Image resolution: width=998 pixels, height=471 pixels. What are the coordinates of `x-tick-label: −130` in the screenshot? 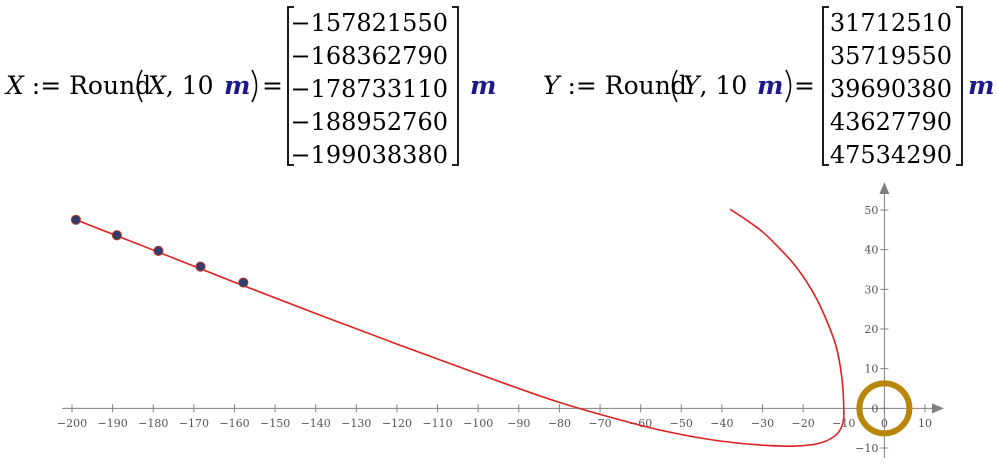 It's located at (356, 423).